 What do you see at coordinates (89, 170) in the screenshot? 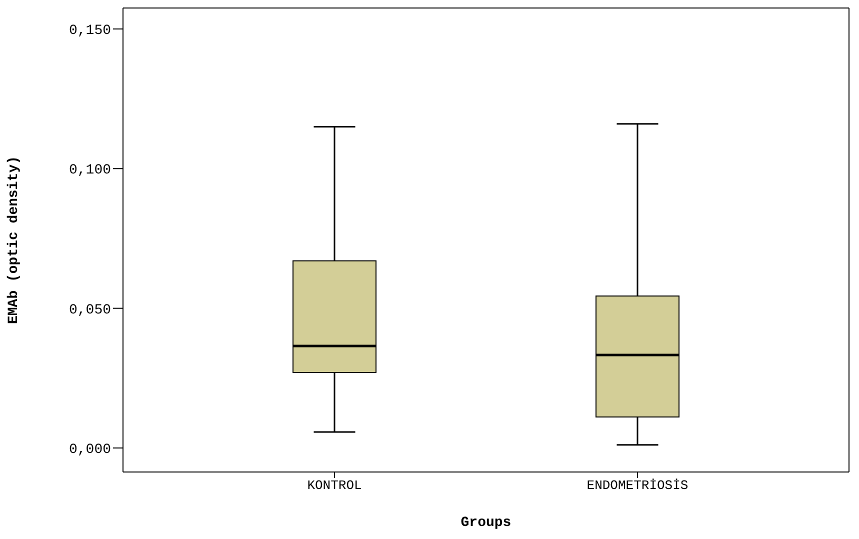
I see `y-tick-label: 0,100` at bounding box center [89, 170].